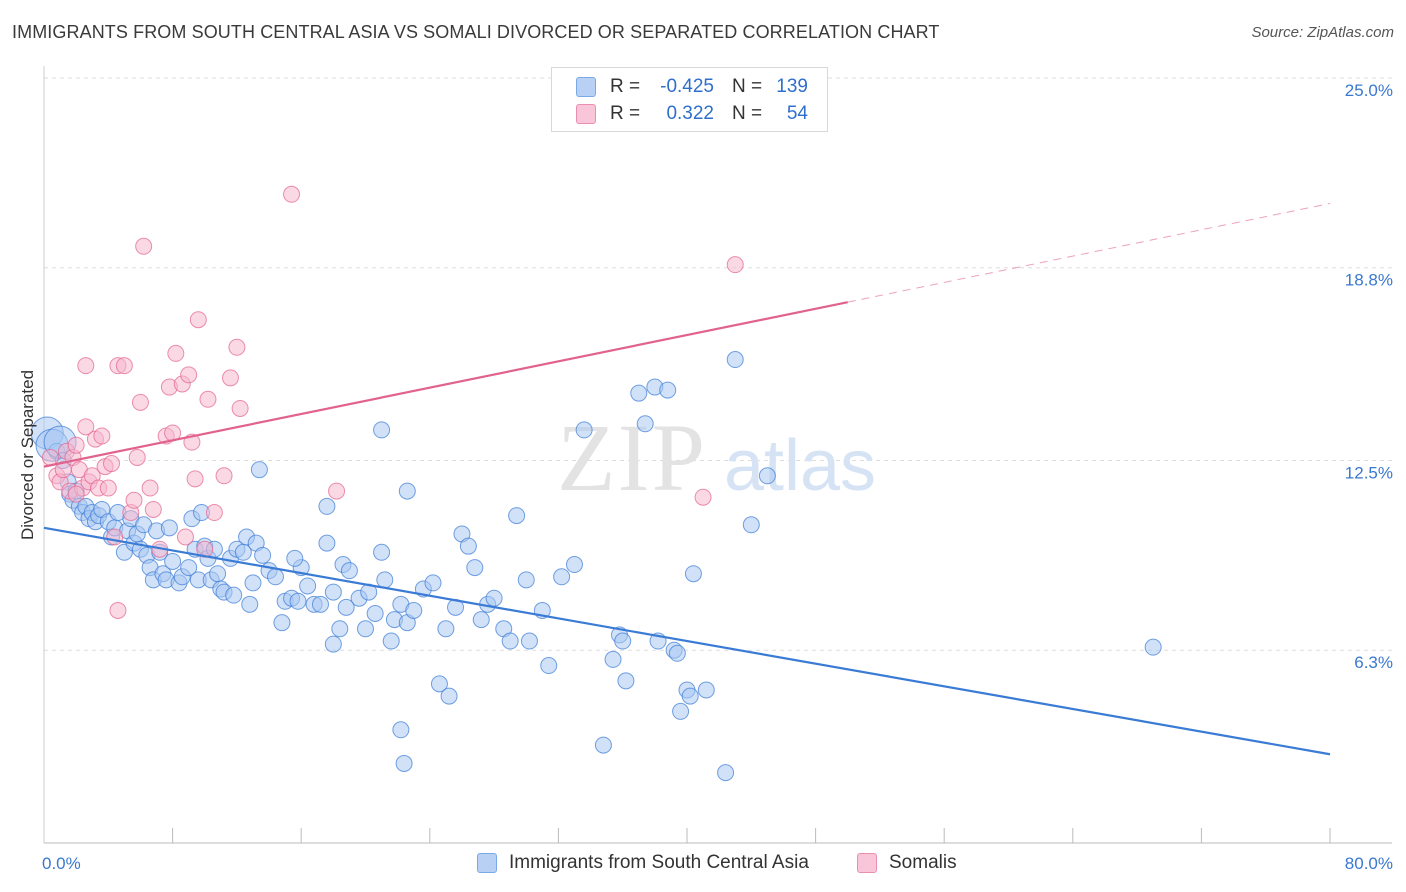 The width and height of the screenshot is (1406, 892). I want to click on legend-row-somalis: R = 0.322 N = 54, so click(692, 114).